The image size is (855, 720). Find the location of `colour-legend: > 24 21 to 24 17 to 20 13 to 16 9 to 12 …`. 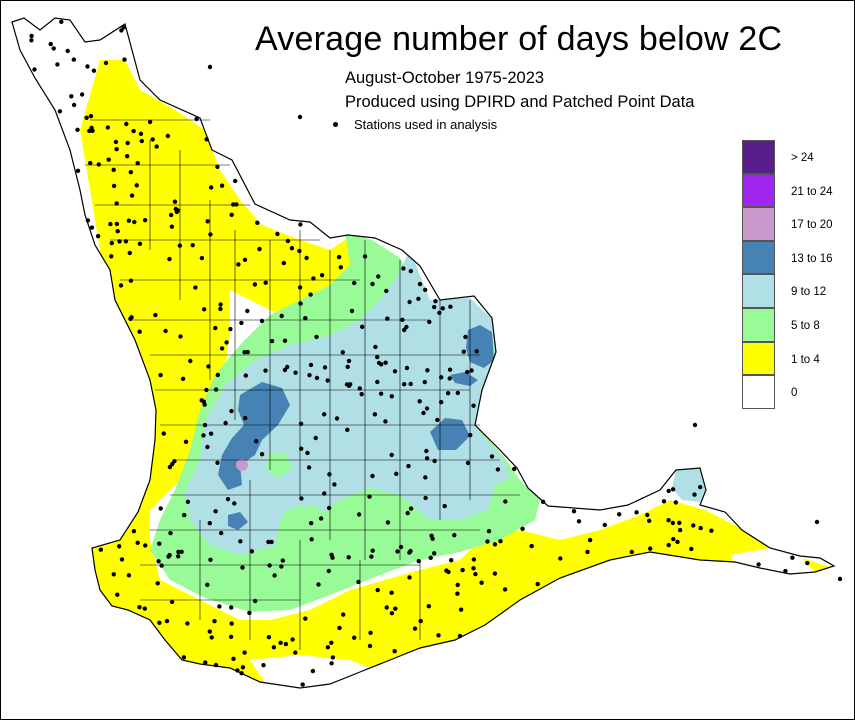

colour-legend: > 24 21 to 24 17 to 20 13 to 16 9 to 12 … is located at coordinates (798, 274).